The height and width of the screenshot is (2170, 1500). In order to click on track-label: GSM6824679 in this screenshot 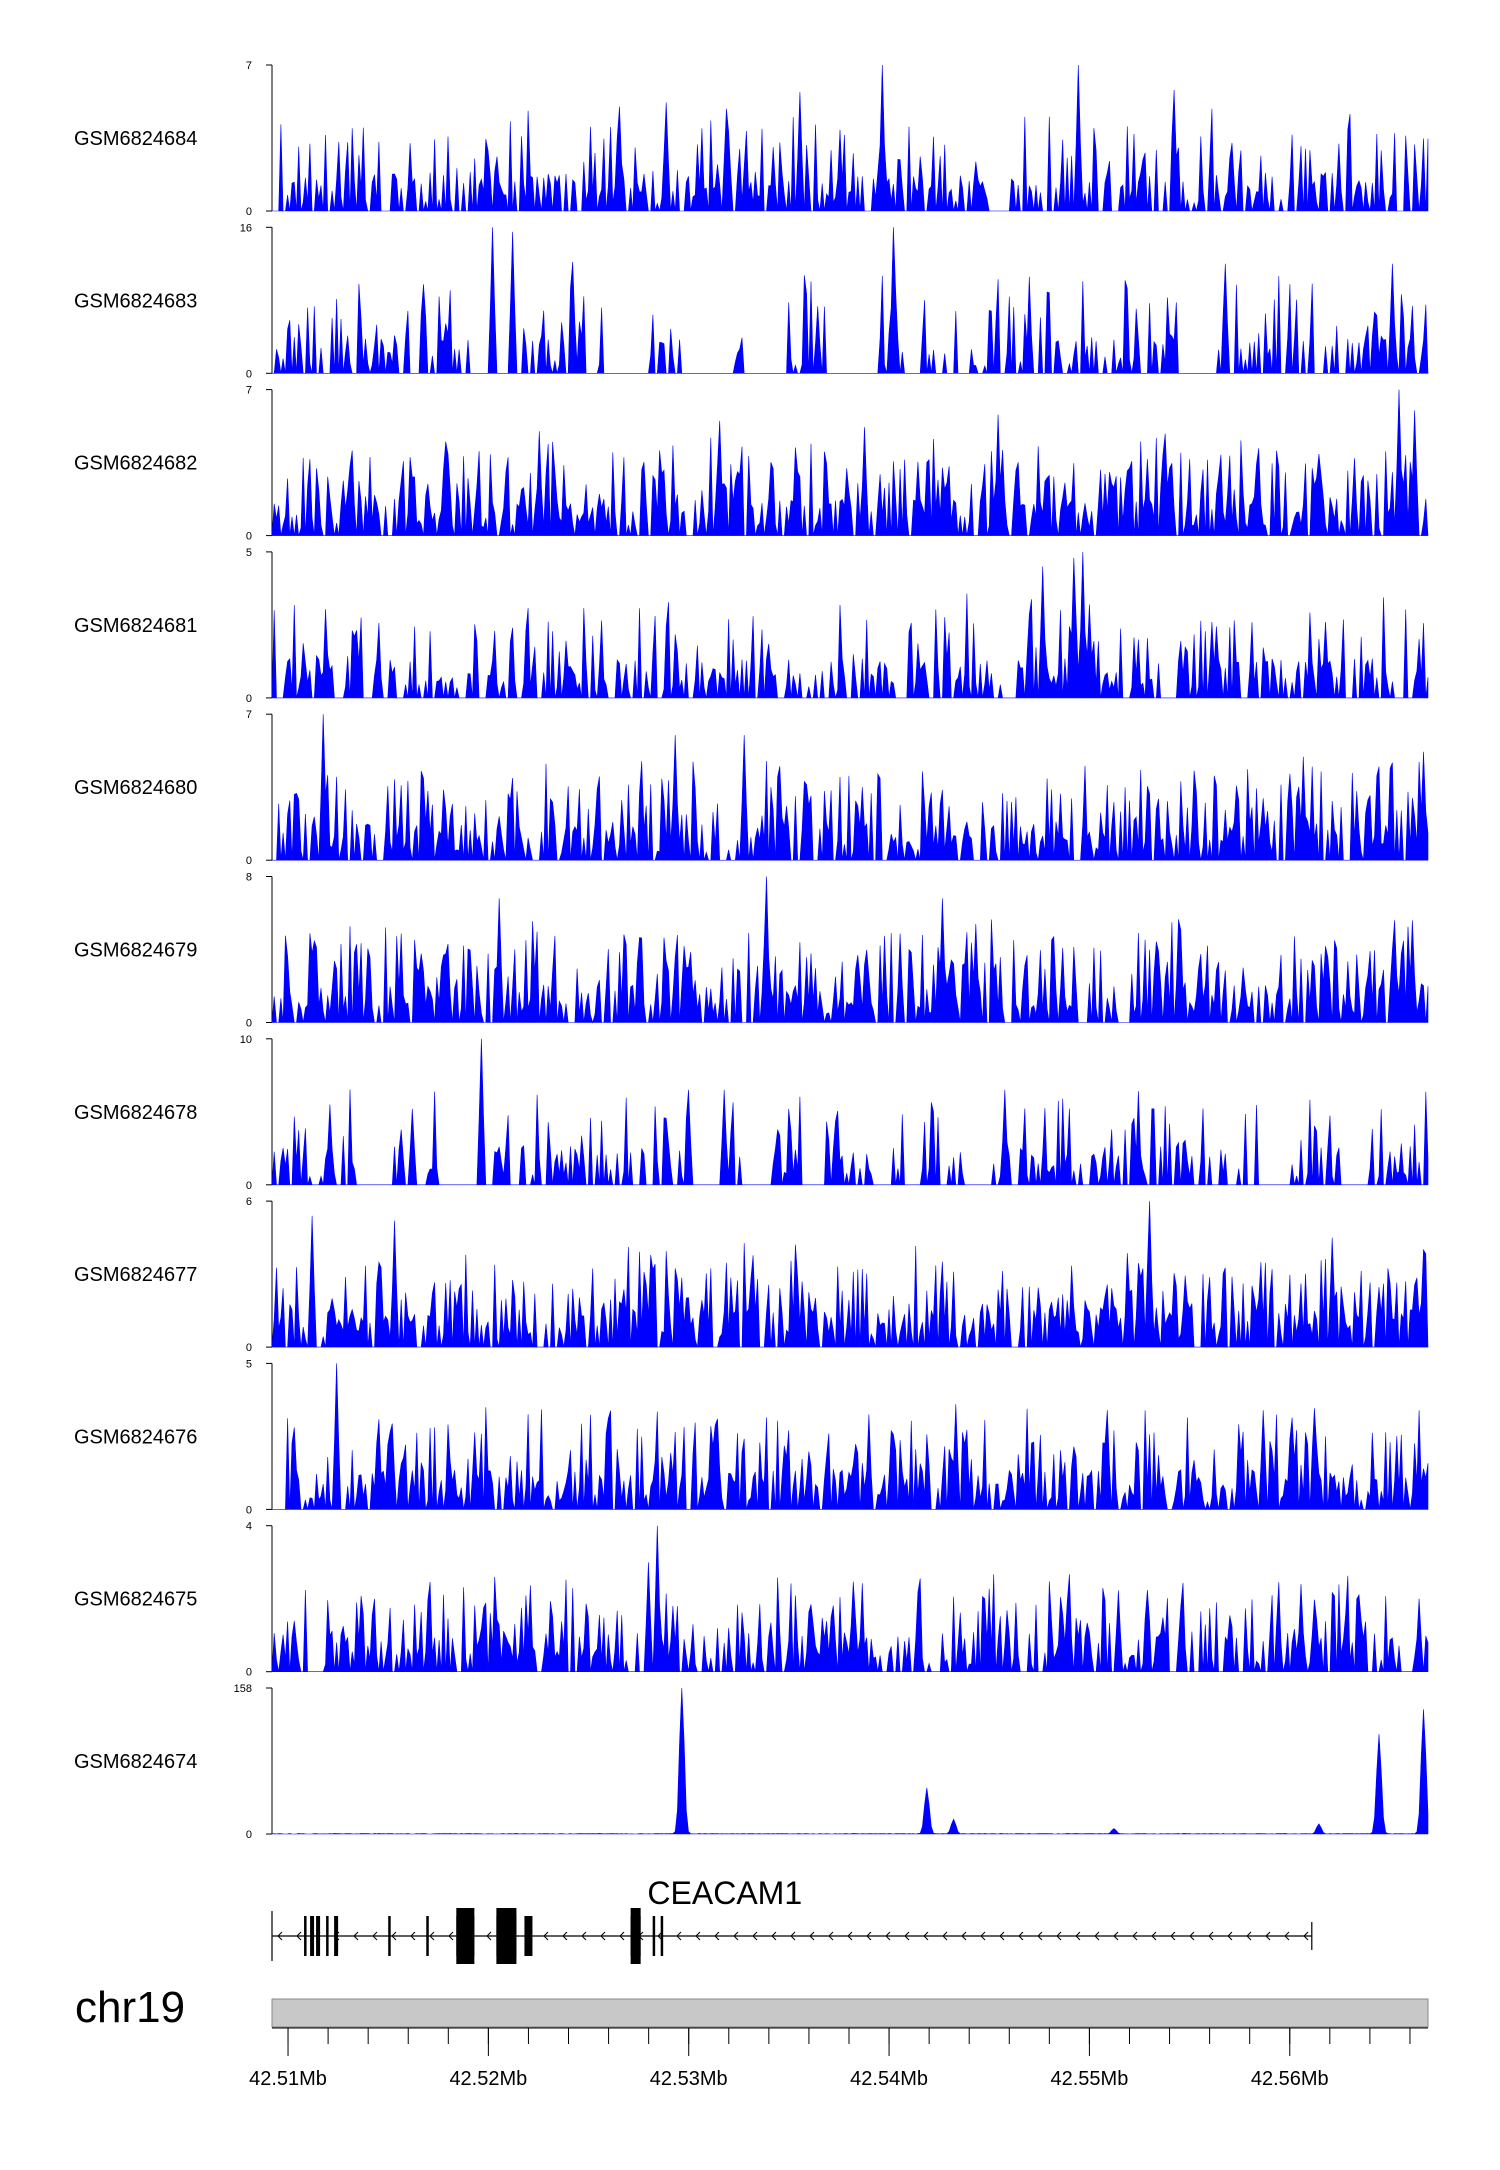, I will do `click(135, 951)`.